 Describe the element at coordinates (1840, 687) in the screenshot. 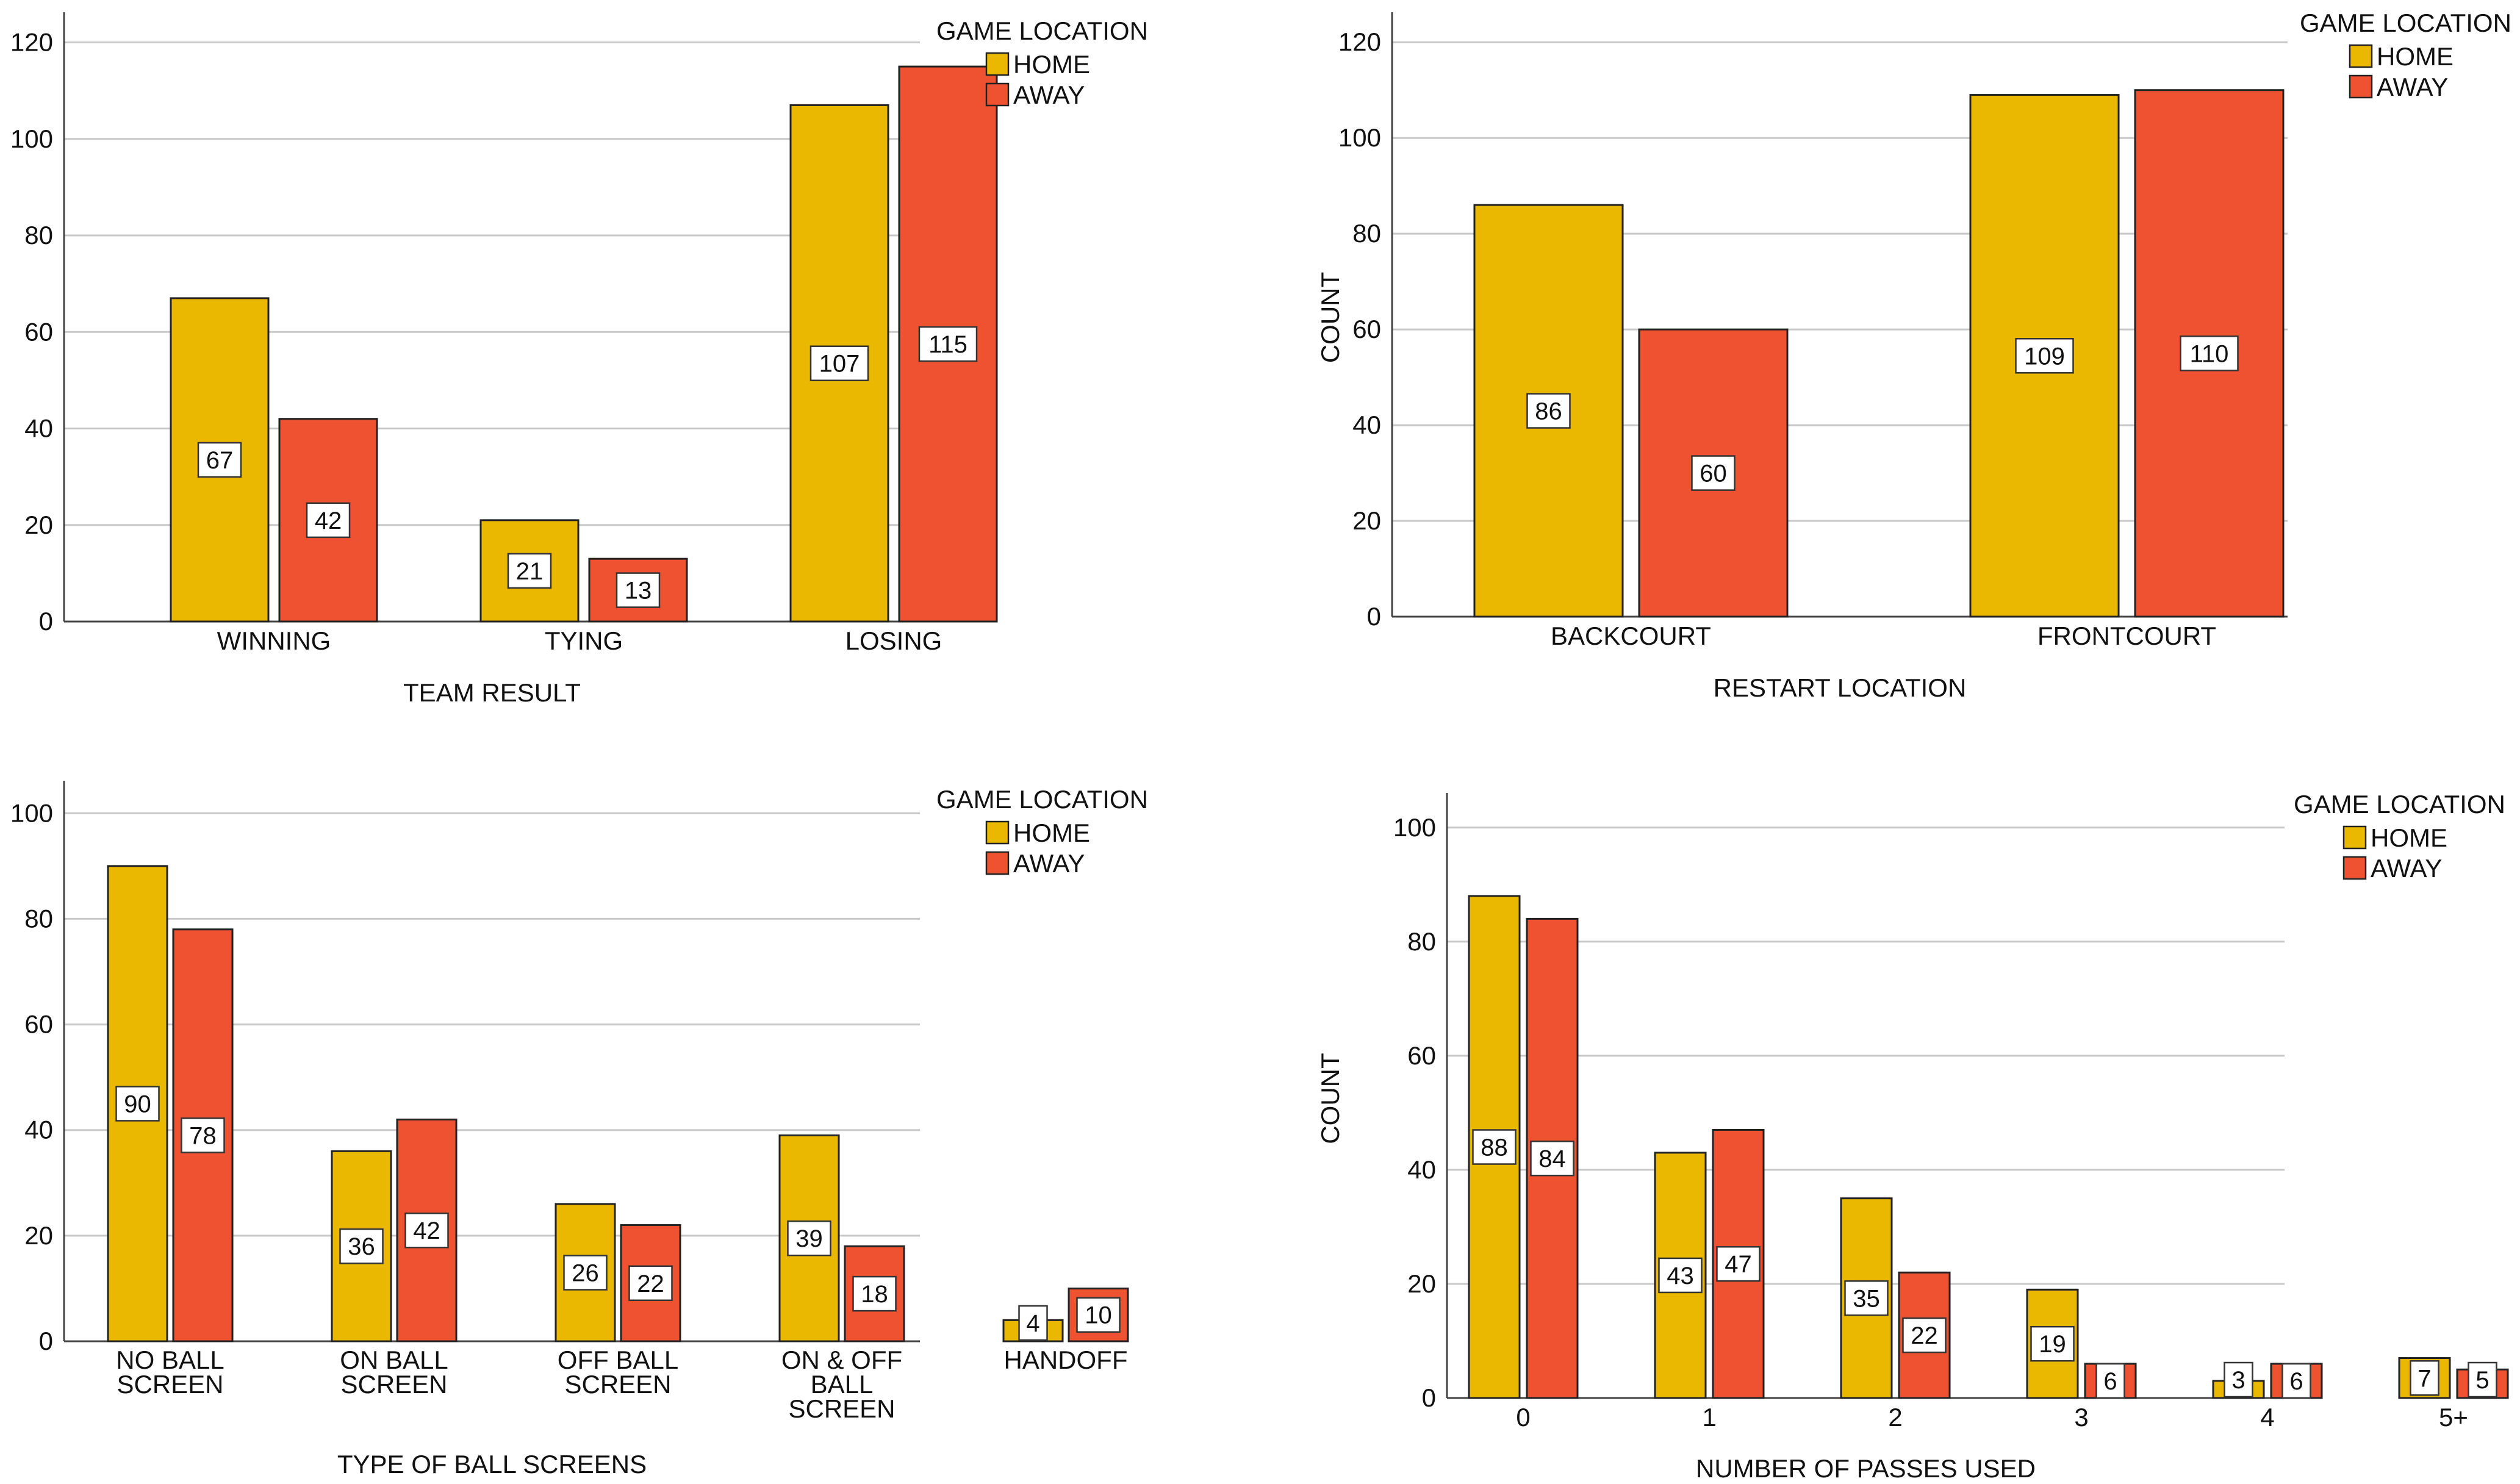

I see `x-axis-title: RESTART LOCATION` at that location.